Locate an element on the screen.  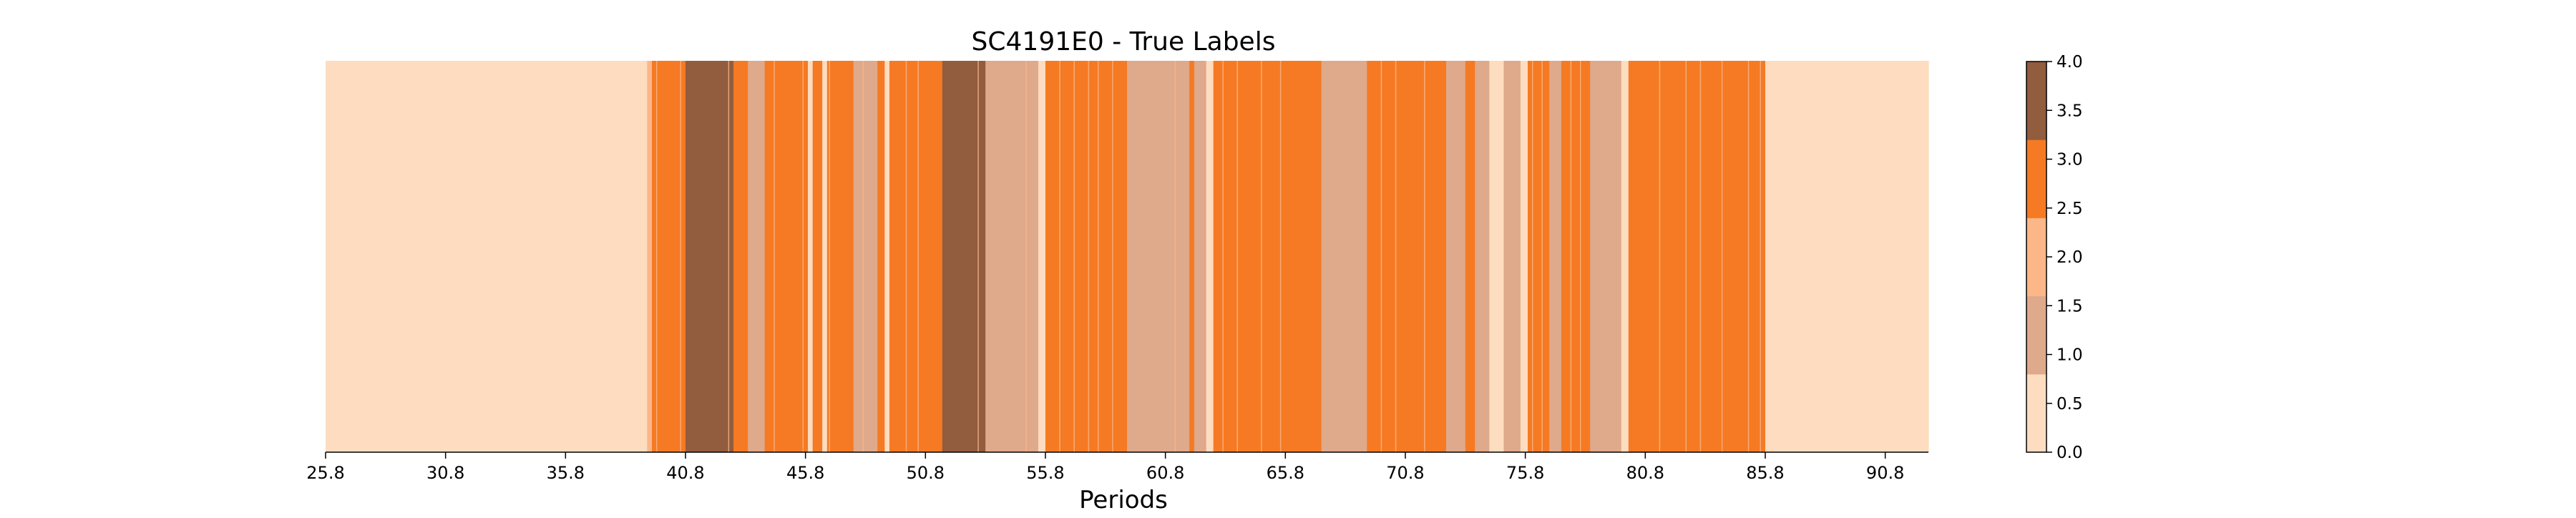
colorbar-tick-label: 0.0 is located at coordinates (2070, 453).